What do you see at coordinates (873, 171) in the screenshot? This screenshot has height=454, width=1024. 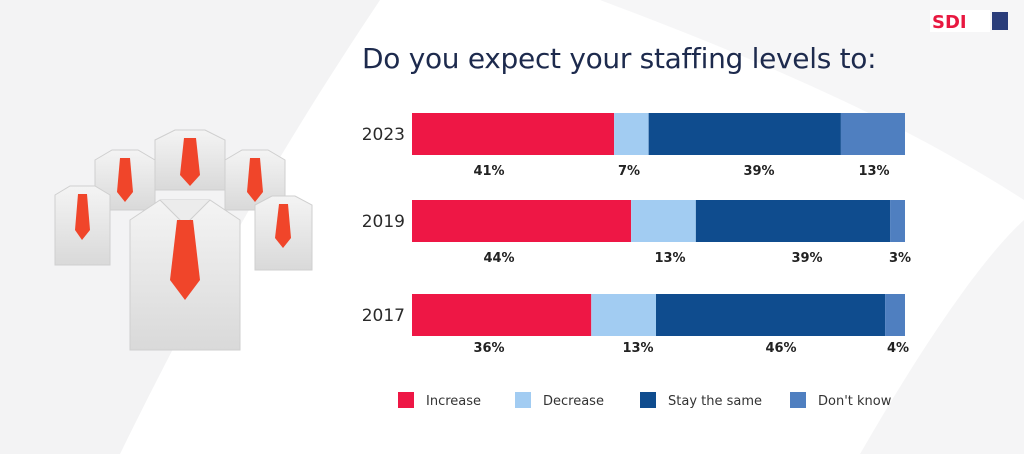 I see `data-label-2023-dont_know: 13%` at bounding box center [873, 171].